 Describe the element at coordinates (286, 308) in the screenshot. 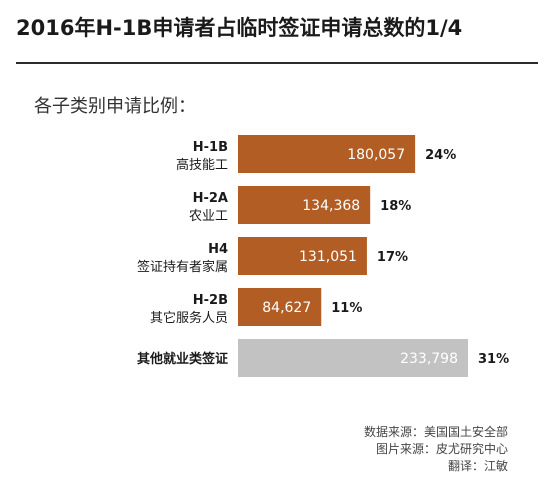

I see `data-value-label: 84,627` at that location.